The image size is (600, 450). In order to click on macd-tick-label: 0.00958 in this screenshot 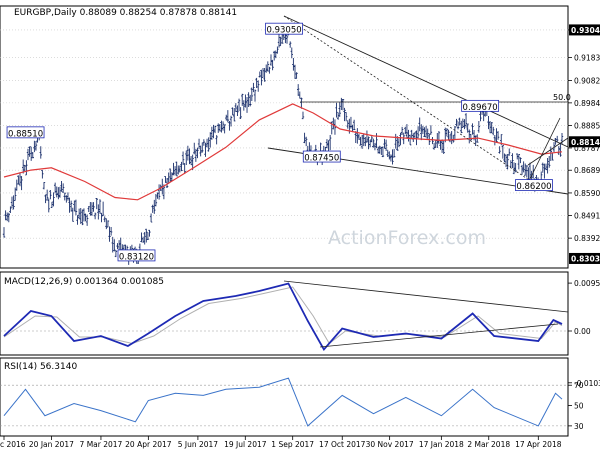, I will do `click(587, 283)`.